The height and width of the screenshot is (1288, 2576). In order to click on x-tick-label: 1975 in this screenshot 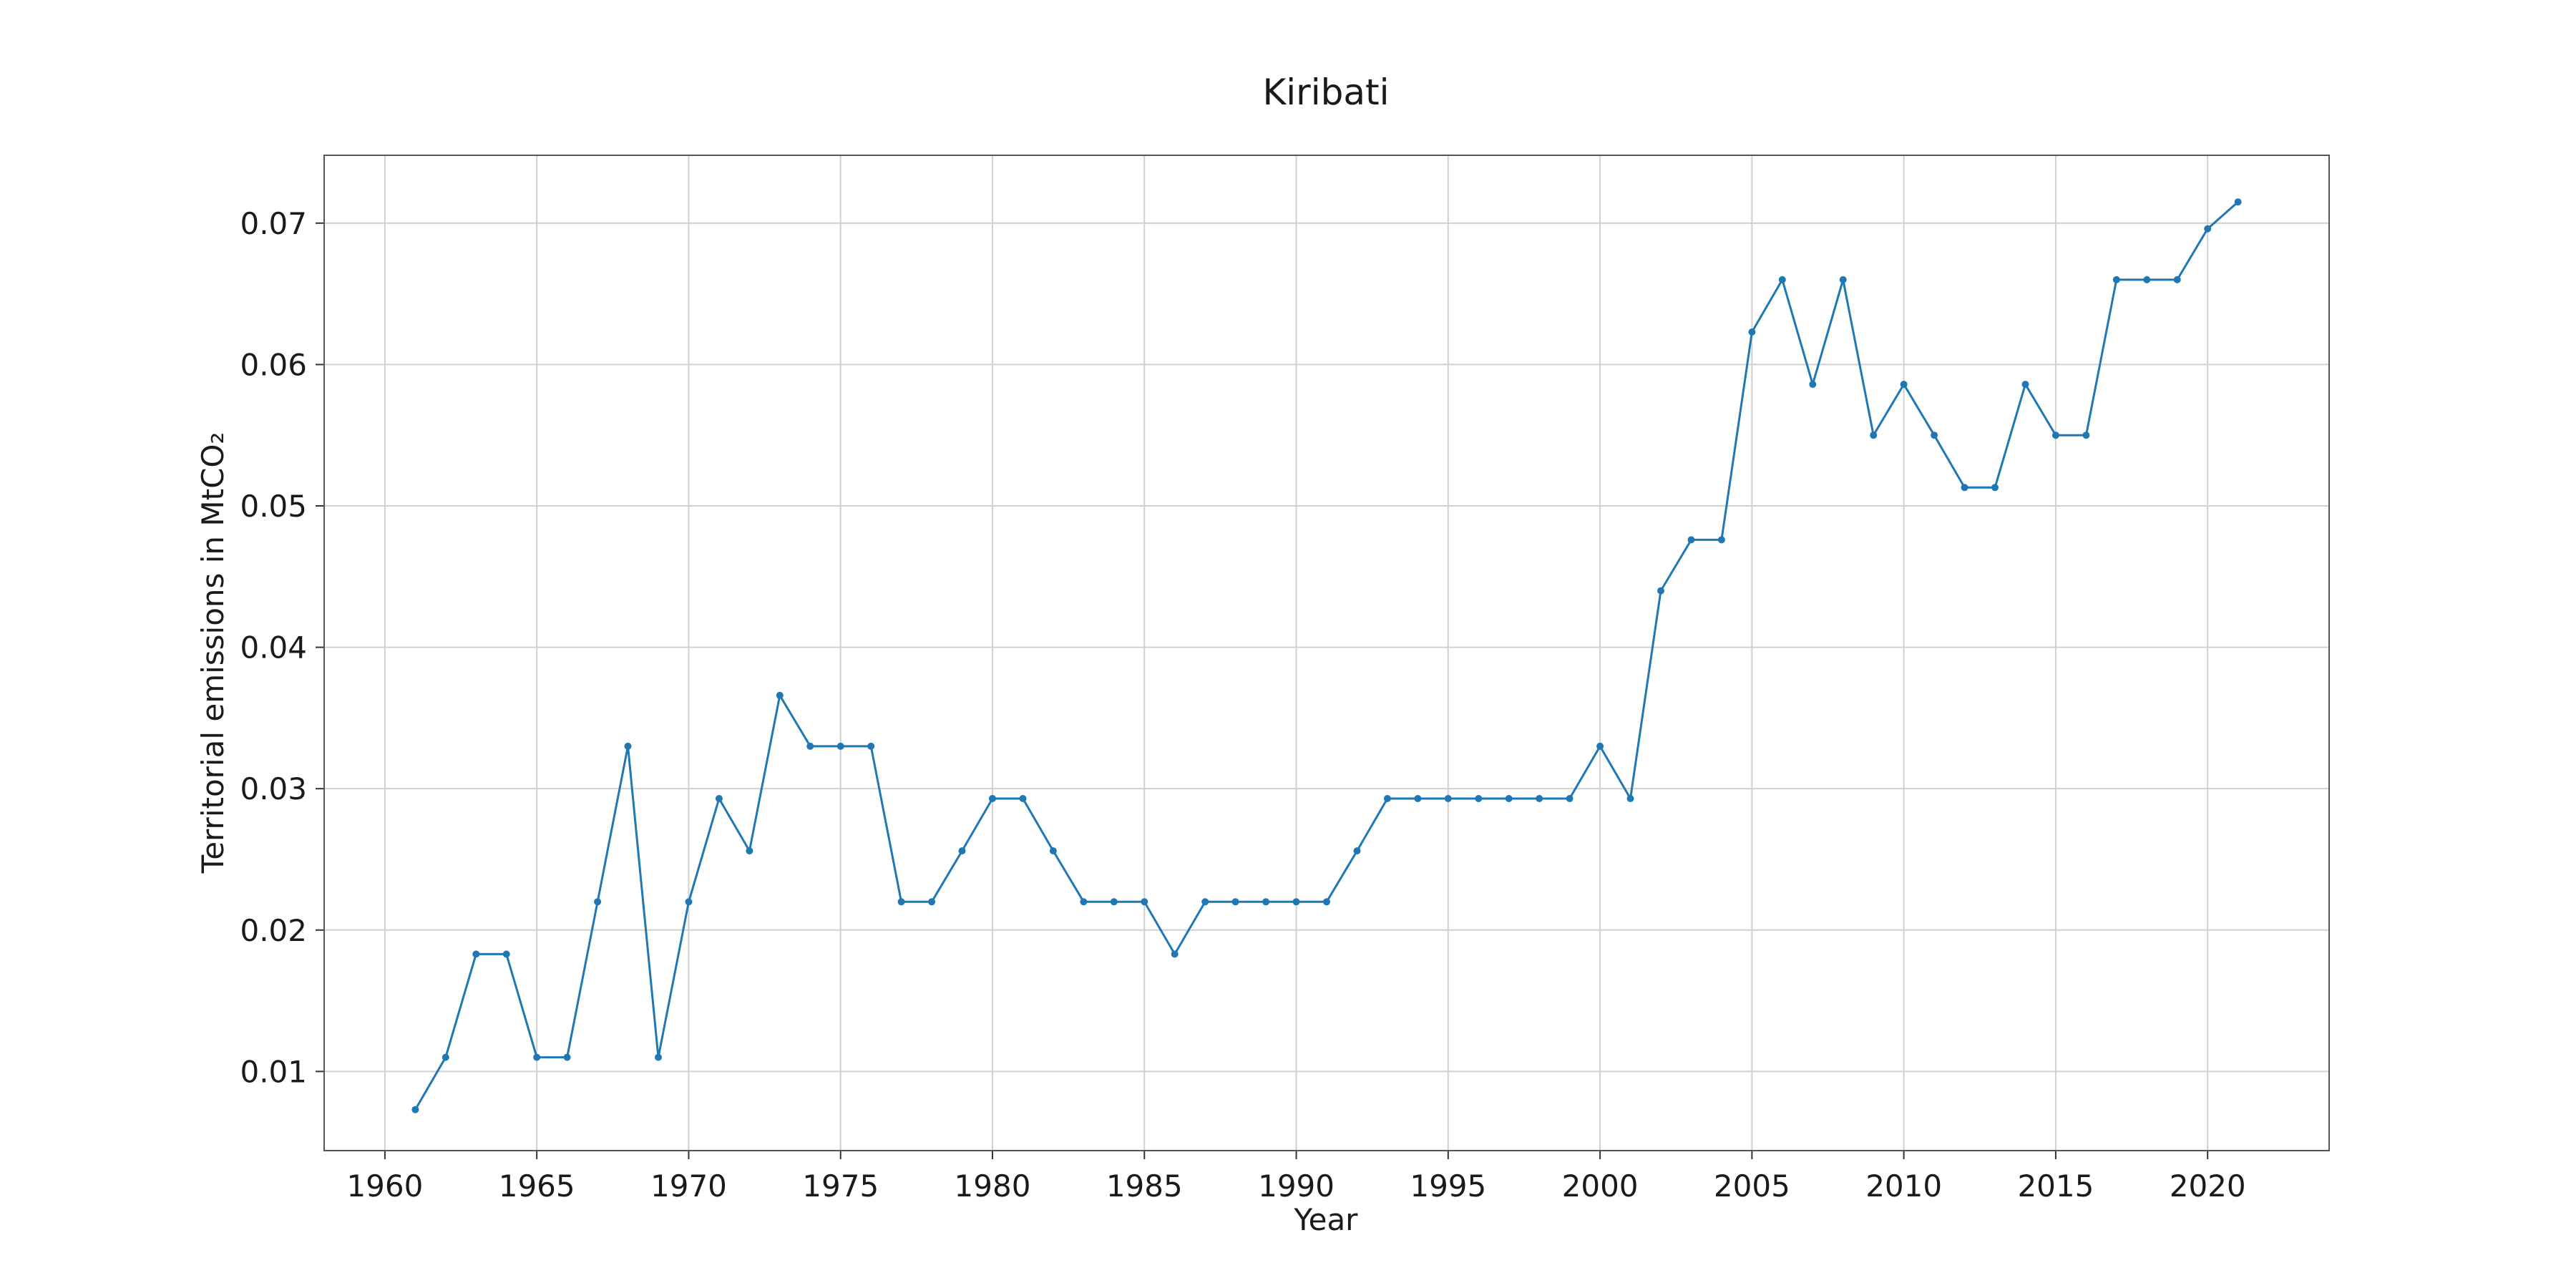, I will do `click(841, 1186)`.